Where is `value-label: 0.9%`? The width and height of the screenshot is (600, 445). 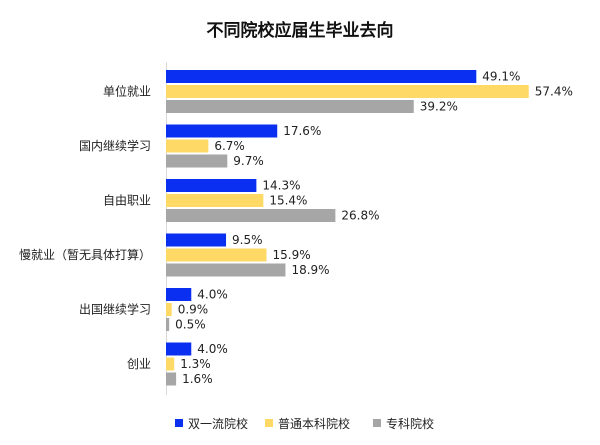 value-label: 0.9% is located at coordinates (193, 310).